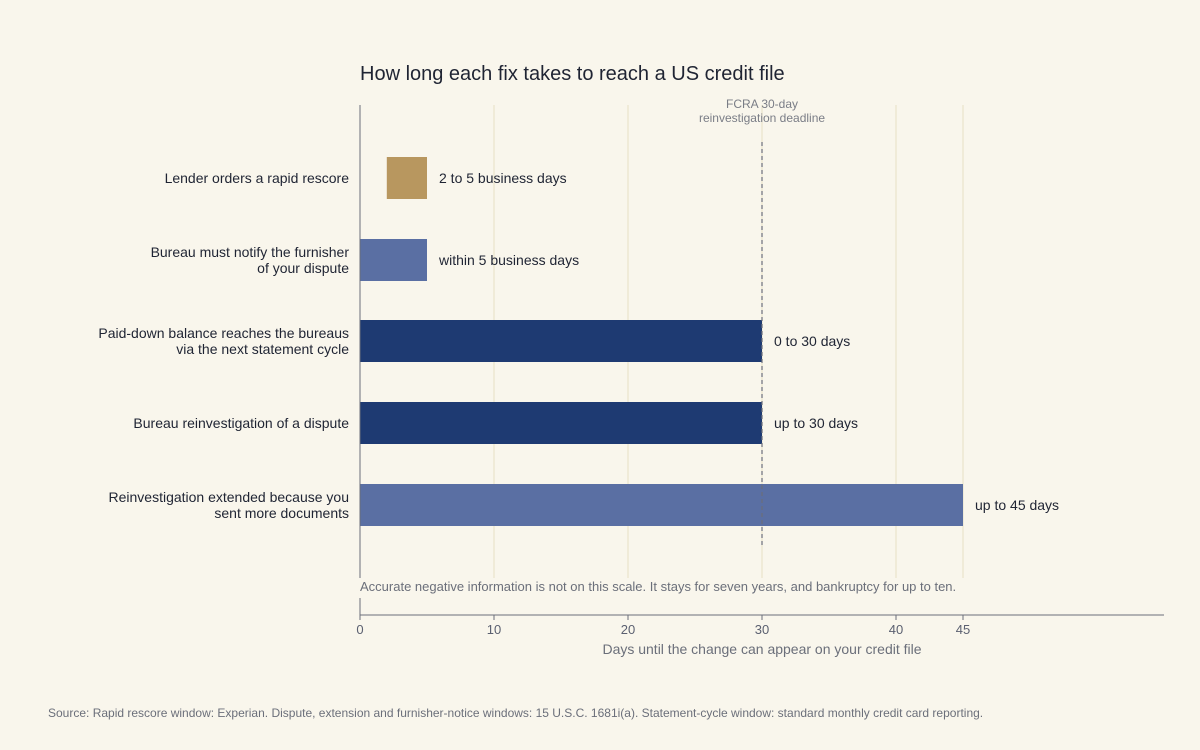 Image resolution: width=1200 pixels, height=750 pixels. Describe the element at coordinates (303, 268) in the screenshot. I see `category-label: of your dispute` at that location.